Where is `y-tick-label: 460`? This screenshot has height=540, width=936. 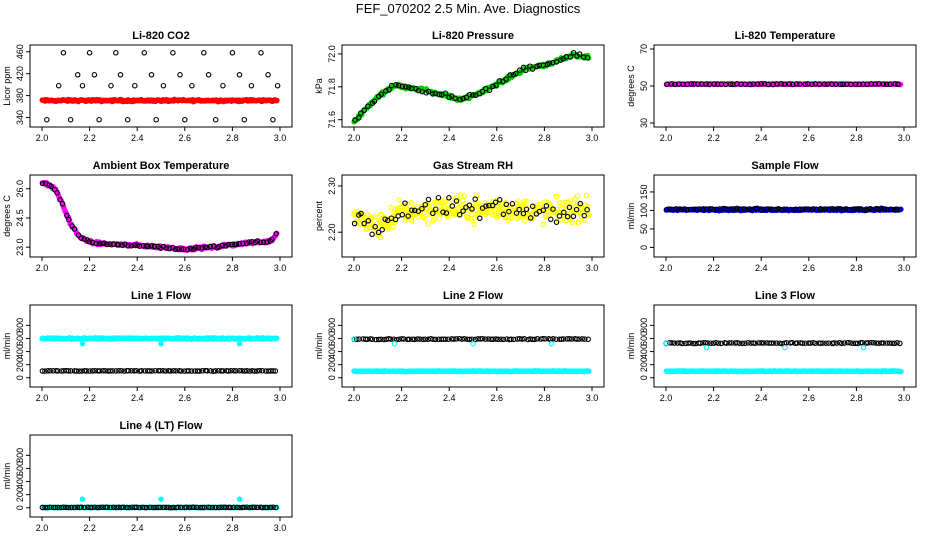
y-tick-label: 460 is located at coordinates (20, 51).